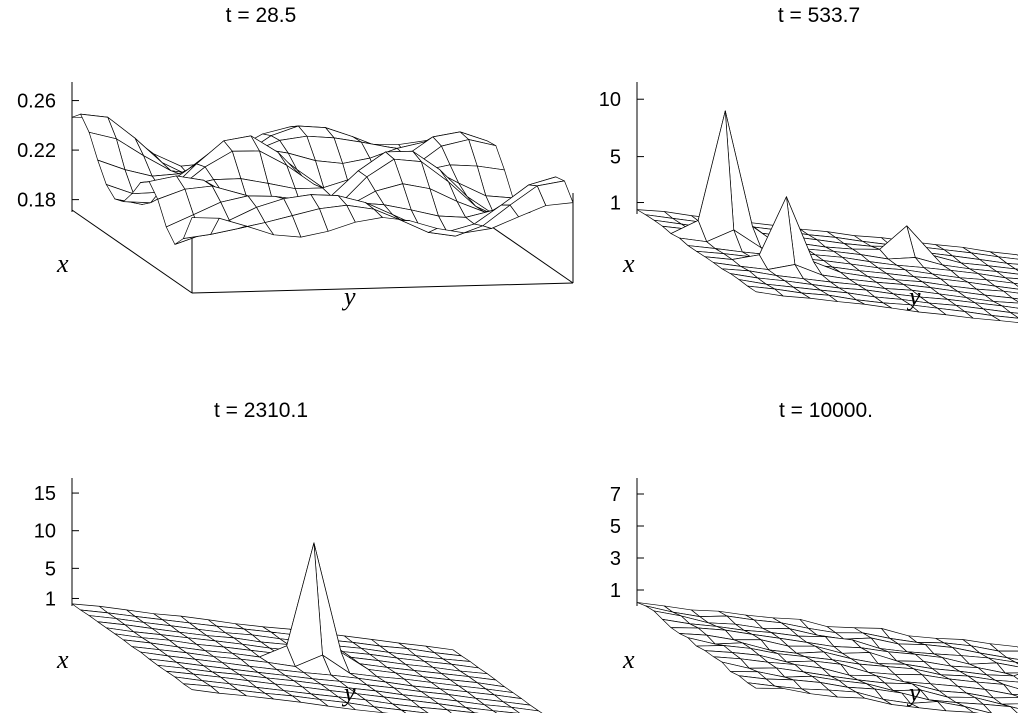 This screenshot has height=713, width=1018. Describe the element at coordinates (36, 151) in the screenshot. I see `z-tick-label: 0.22` at that location.